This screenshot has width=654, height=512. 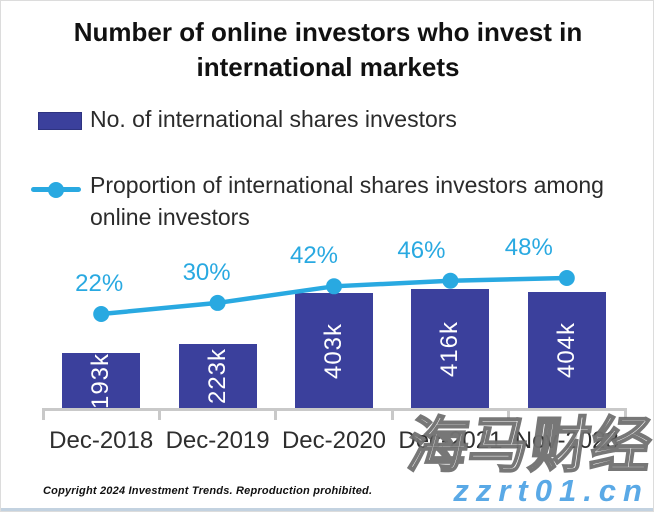 I want to click on x-axis-label: Dec-2021, so click(x=450, y=440).